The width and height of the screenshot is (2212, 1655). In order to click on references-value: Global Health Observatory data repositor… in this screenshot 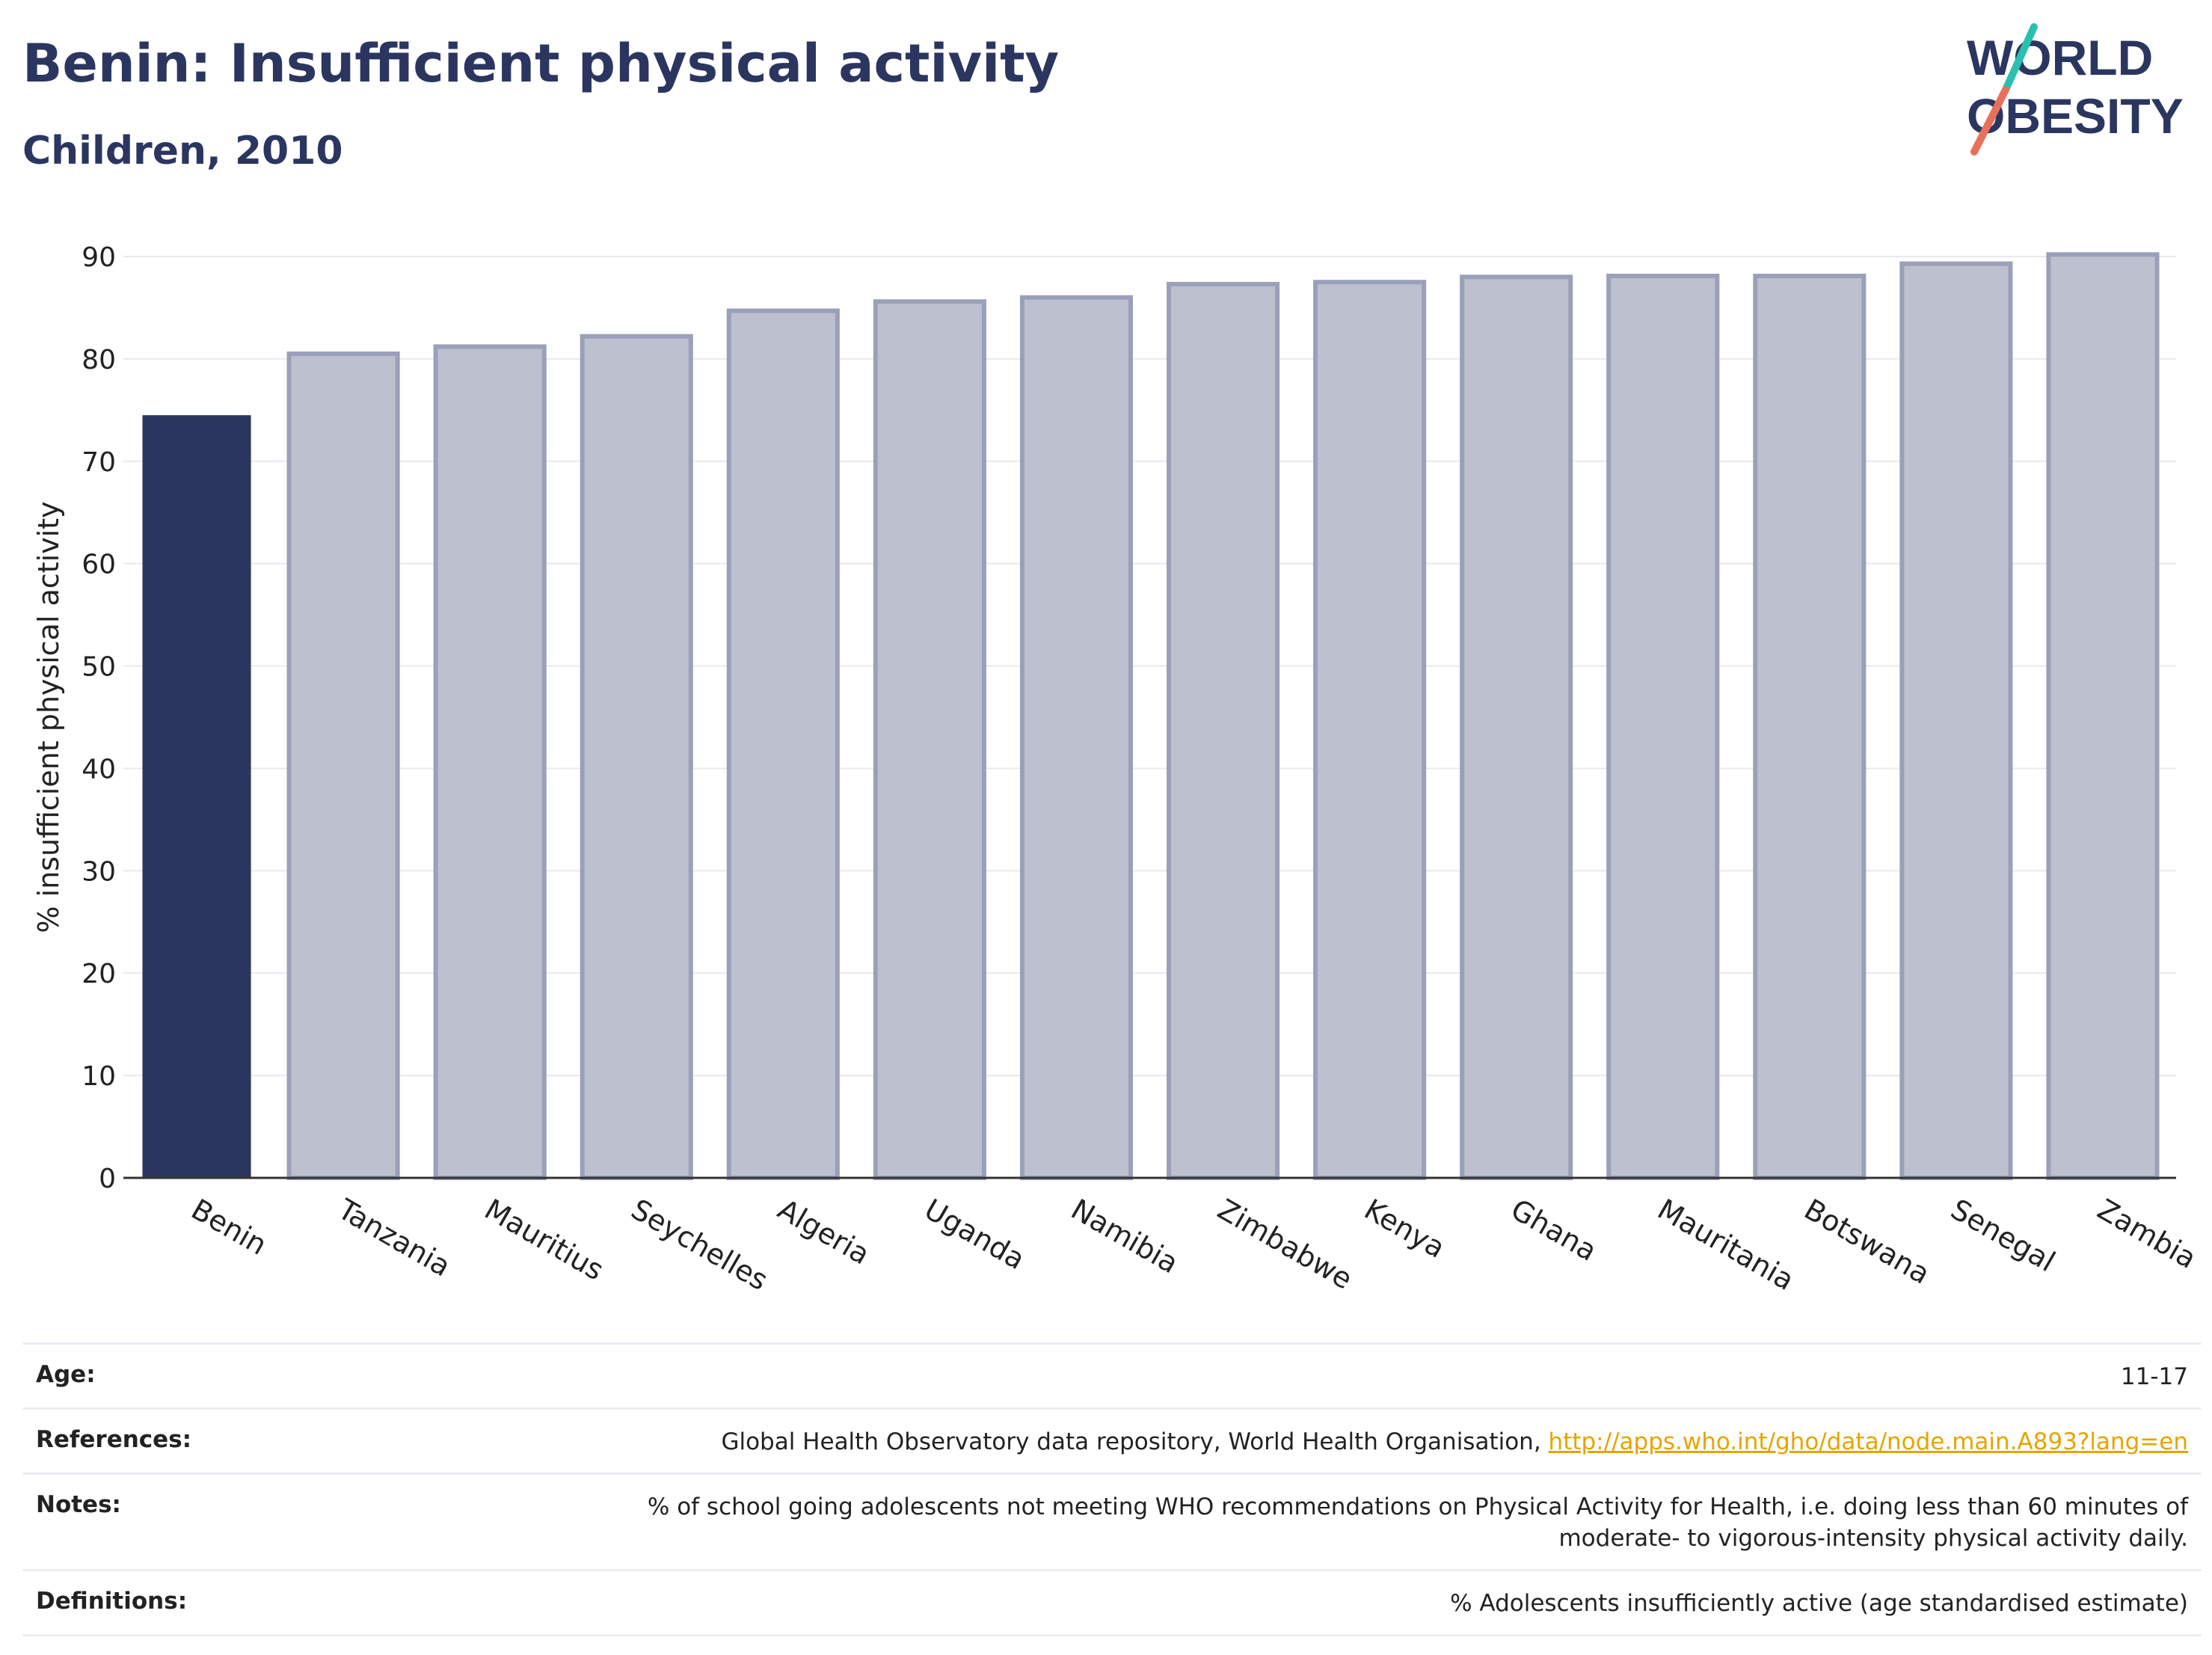, I will do `click(1454, 1442)`.